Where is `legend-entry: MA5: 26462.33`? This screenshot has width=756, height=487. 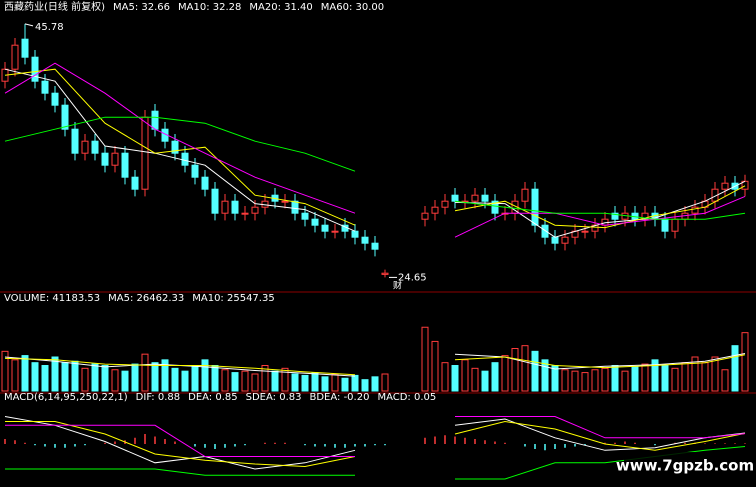
legend-entry: MA5: 26462.33 is located at coordinates (146, 298).